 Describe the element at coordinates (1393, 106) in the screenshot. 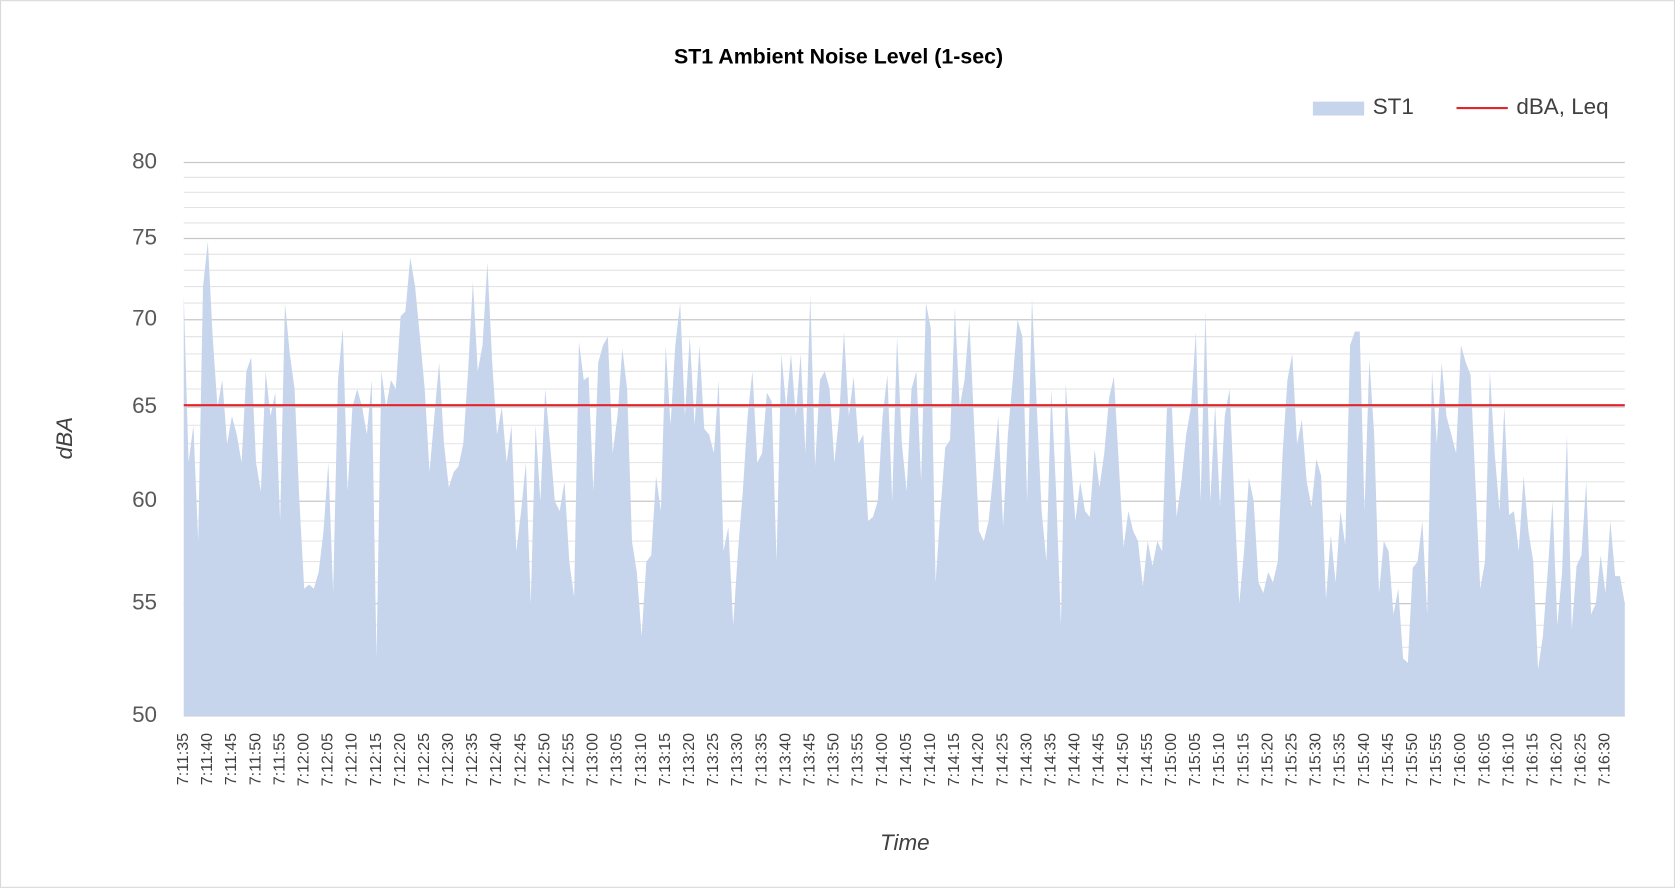

I see `legend-label: ST1` at that location.